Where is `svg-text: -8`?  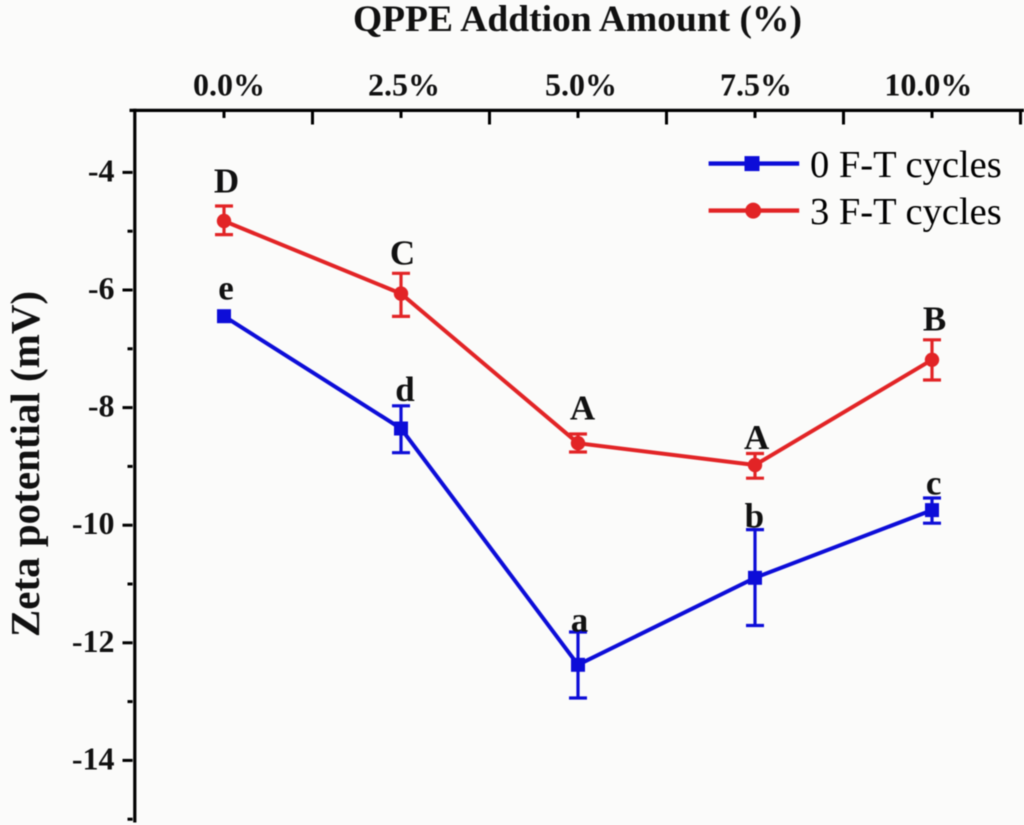
svg-text: -8 is located at coordinates (101, 406).